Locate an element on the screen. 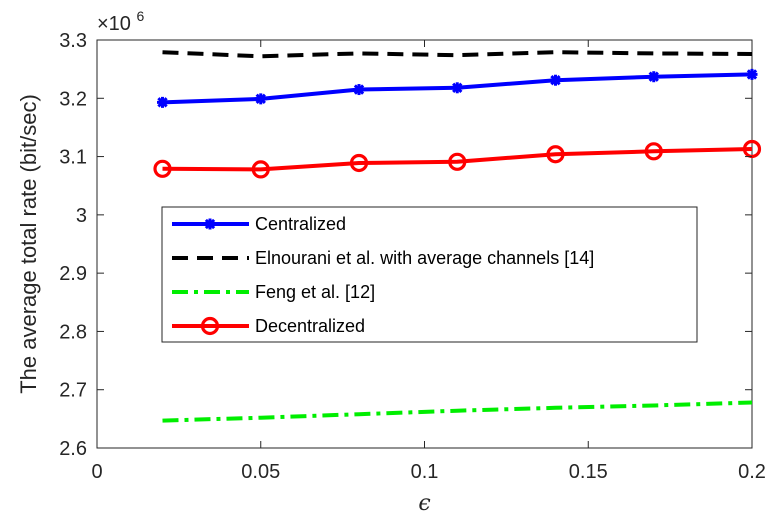 Image resolution: width=771 pixels, height=524 pixels. y-tick-label: 3.2 is located at coordinates (73, 99).